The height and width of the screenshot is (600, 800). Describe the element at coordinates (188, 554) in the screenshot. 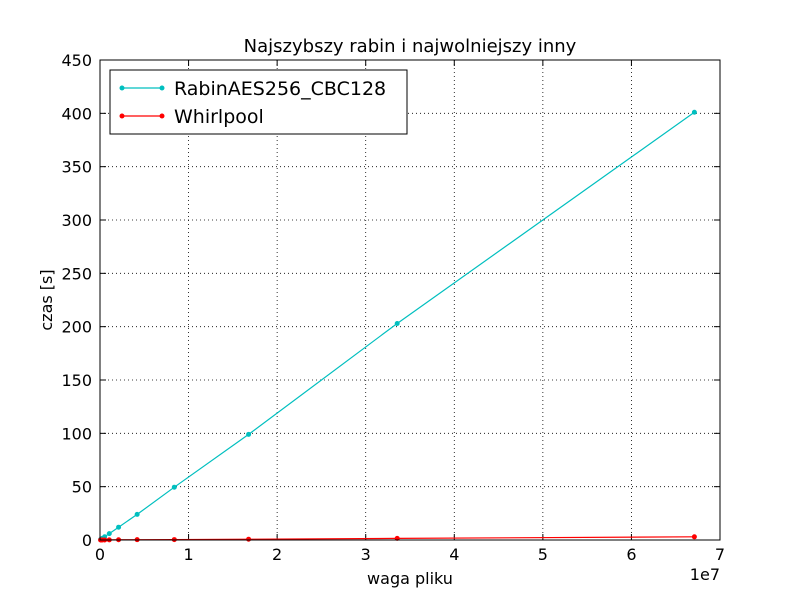

I see `x-tick-label: 1` at that location.